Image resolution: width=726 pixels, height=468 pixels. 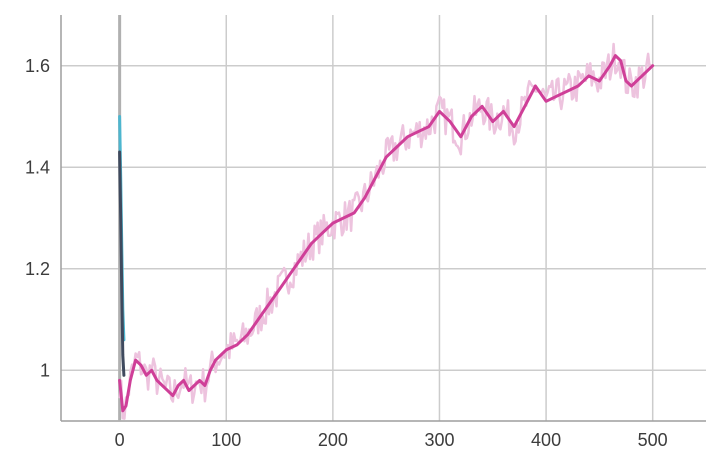 What do you see at coordinates (120, 440) in the screenshot?
I see `x-tick-label-0: 0` at bounding box center [120, 440].